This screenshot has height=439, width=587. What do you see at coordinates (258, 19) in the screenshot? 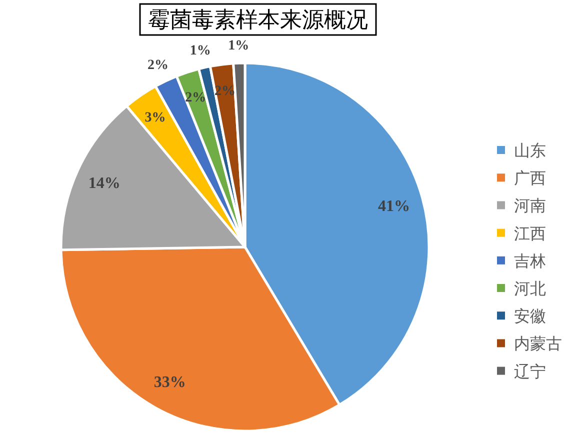
I see `chart-title: 霉菌毒素样本来源概况` at bounding box center [258, 19].